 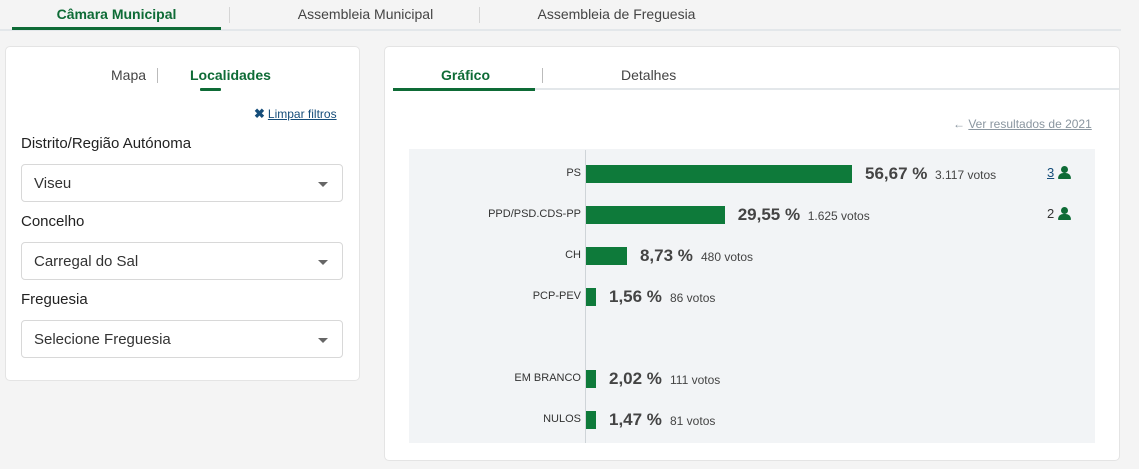 What do you see at coordinates (693, 298) in the screenshot?
I see `votes-label: 86 votos` at bounding box center [693, 298].